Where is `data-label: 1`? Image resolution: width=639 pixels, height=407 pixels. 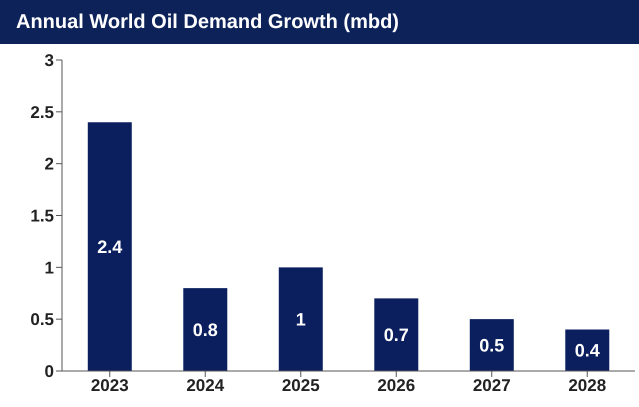 data-label: 1 is located at coordinates (301, 320).